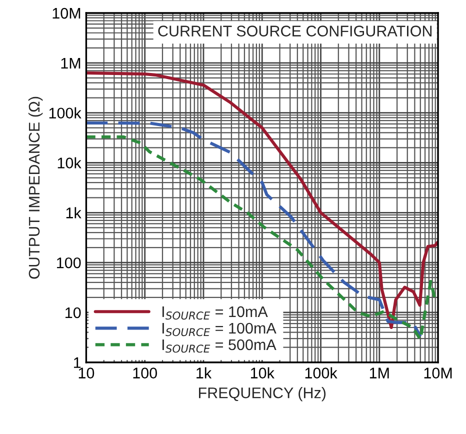  I want to click on y-tick-label: 1M, so click(70, 63).